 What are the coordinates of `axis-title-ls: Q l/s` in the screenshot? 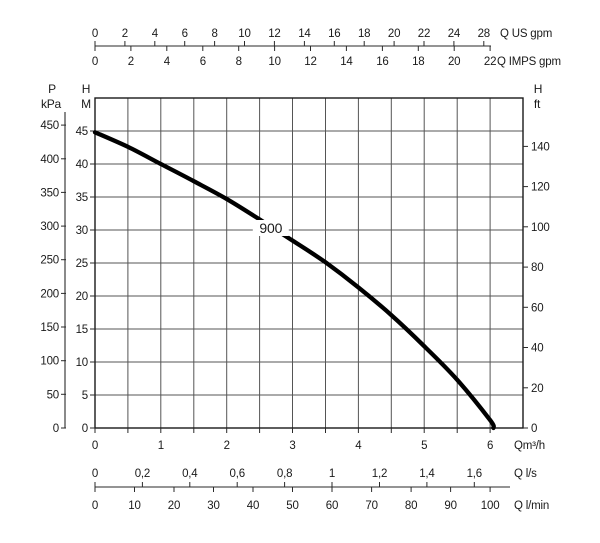 It's located at (525, 474).